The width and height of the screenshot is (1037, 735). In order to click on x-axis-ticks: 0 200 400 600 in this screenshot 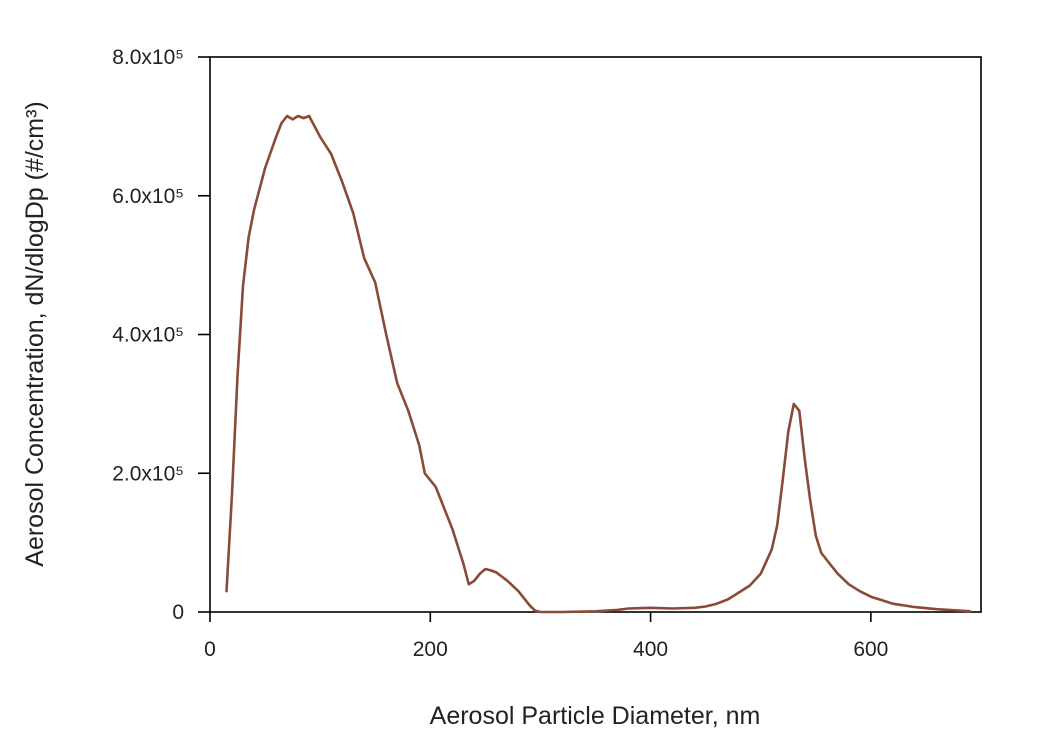, I will do `click(546, 636)`.